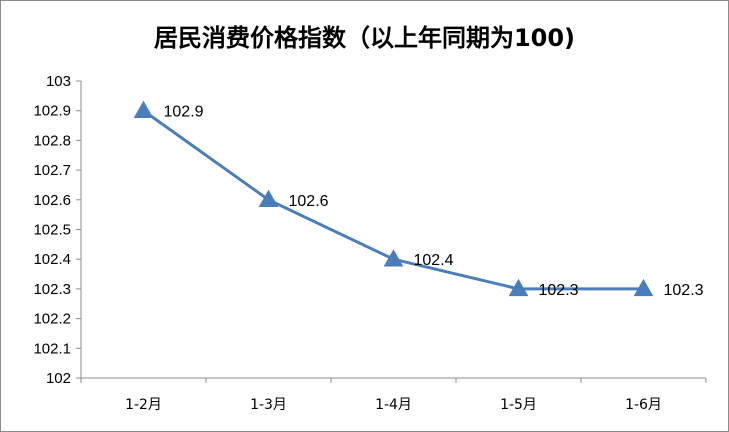 This screenshot has width=729, height=432. I want to click on data-label: 102.4, so click(434, 260).